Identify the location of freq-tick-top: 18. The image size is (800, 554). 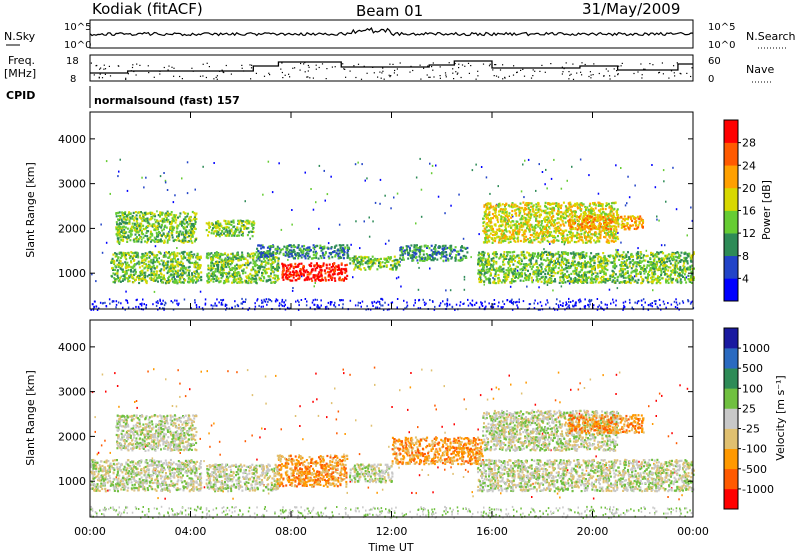
(72, 61).